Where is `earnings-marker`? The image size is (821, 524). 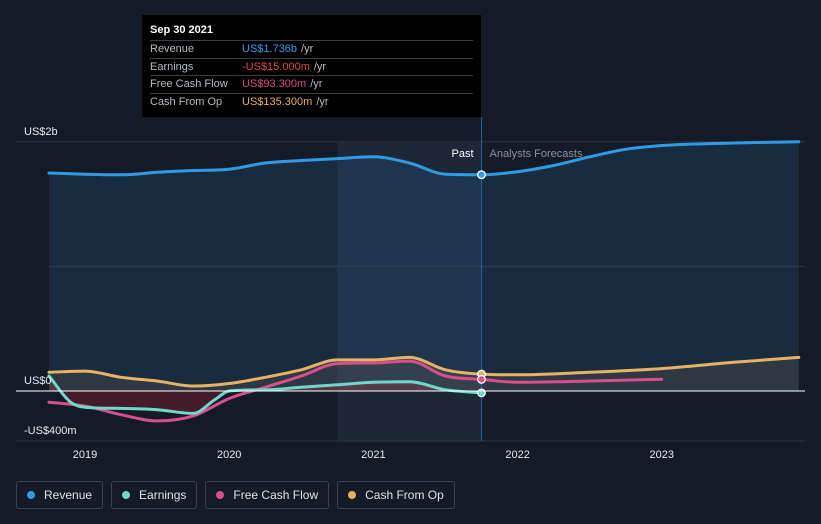
earnings-marker is located at coordinates (481, 393).